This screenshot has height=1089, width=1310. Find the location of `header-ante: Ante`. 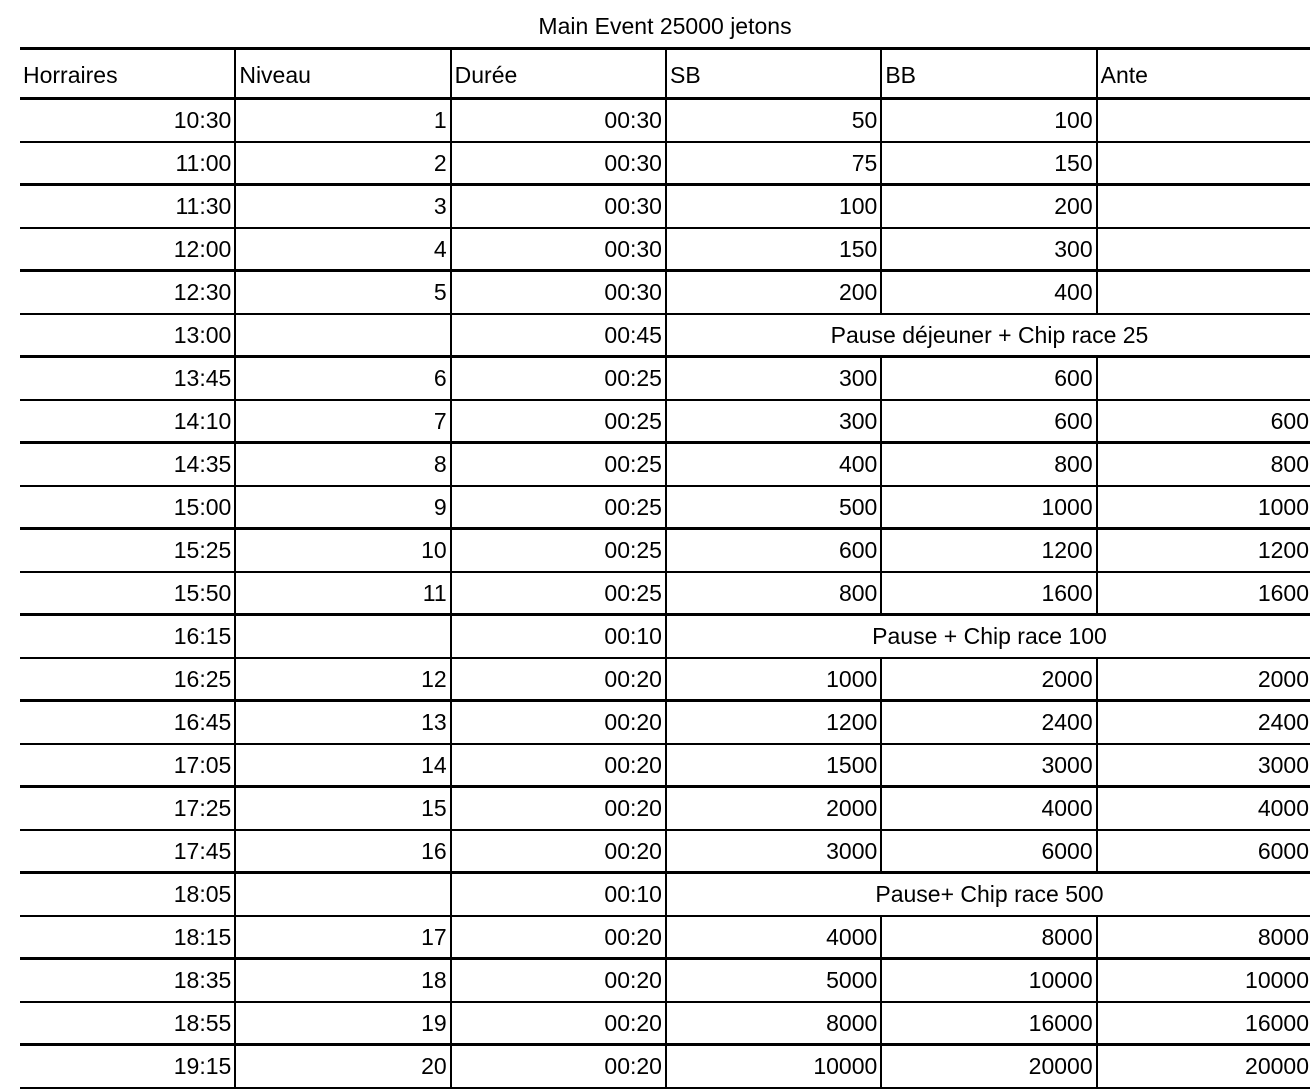

header-ante: Ante is located at coordinates (1202, 73).